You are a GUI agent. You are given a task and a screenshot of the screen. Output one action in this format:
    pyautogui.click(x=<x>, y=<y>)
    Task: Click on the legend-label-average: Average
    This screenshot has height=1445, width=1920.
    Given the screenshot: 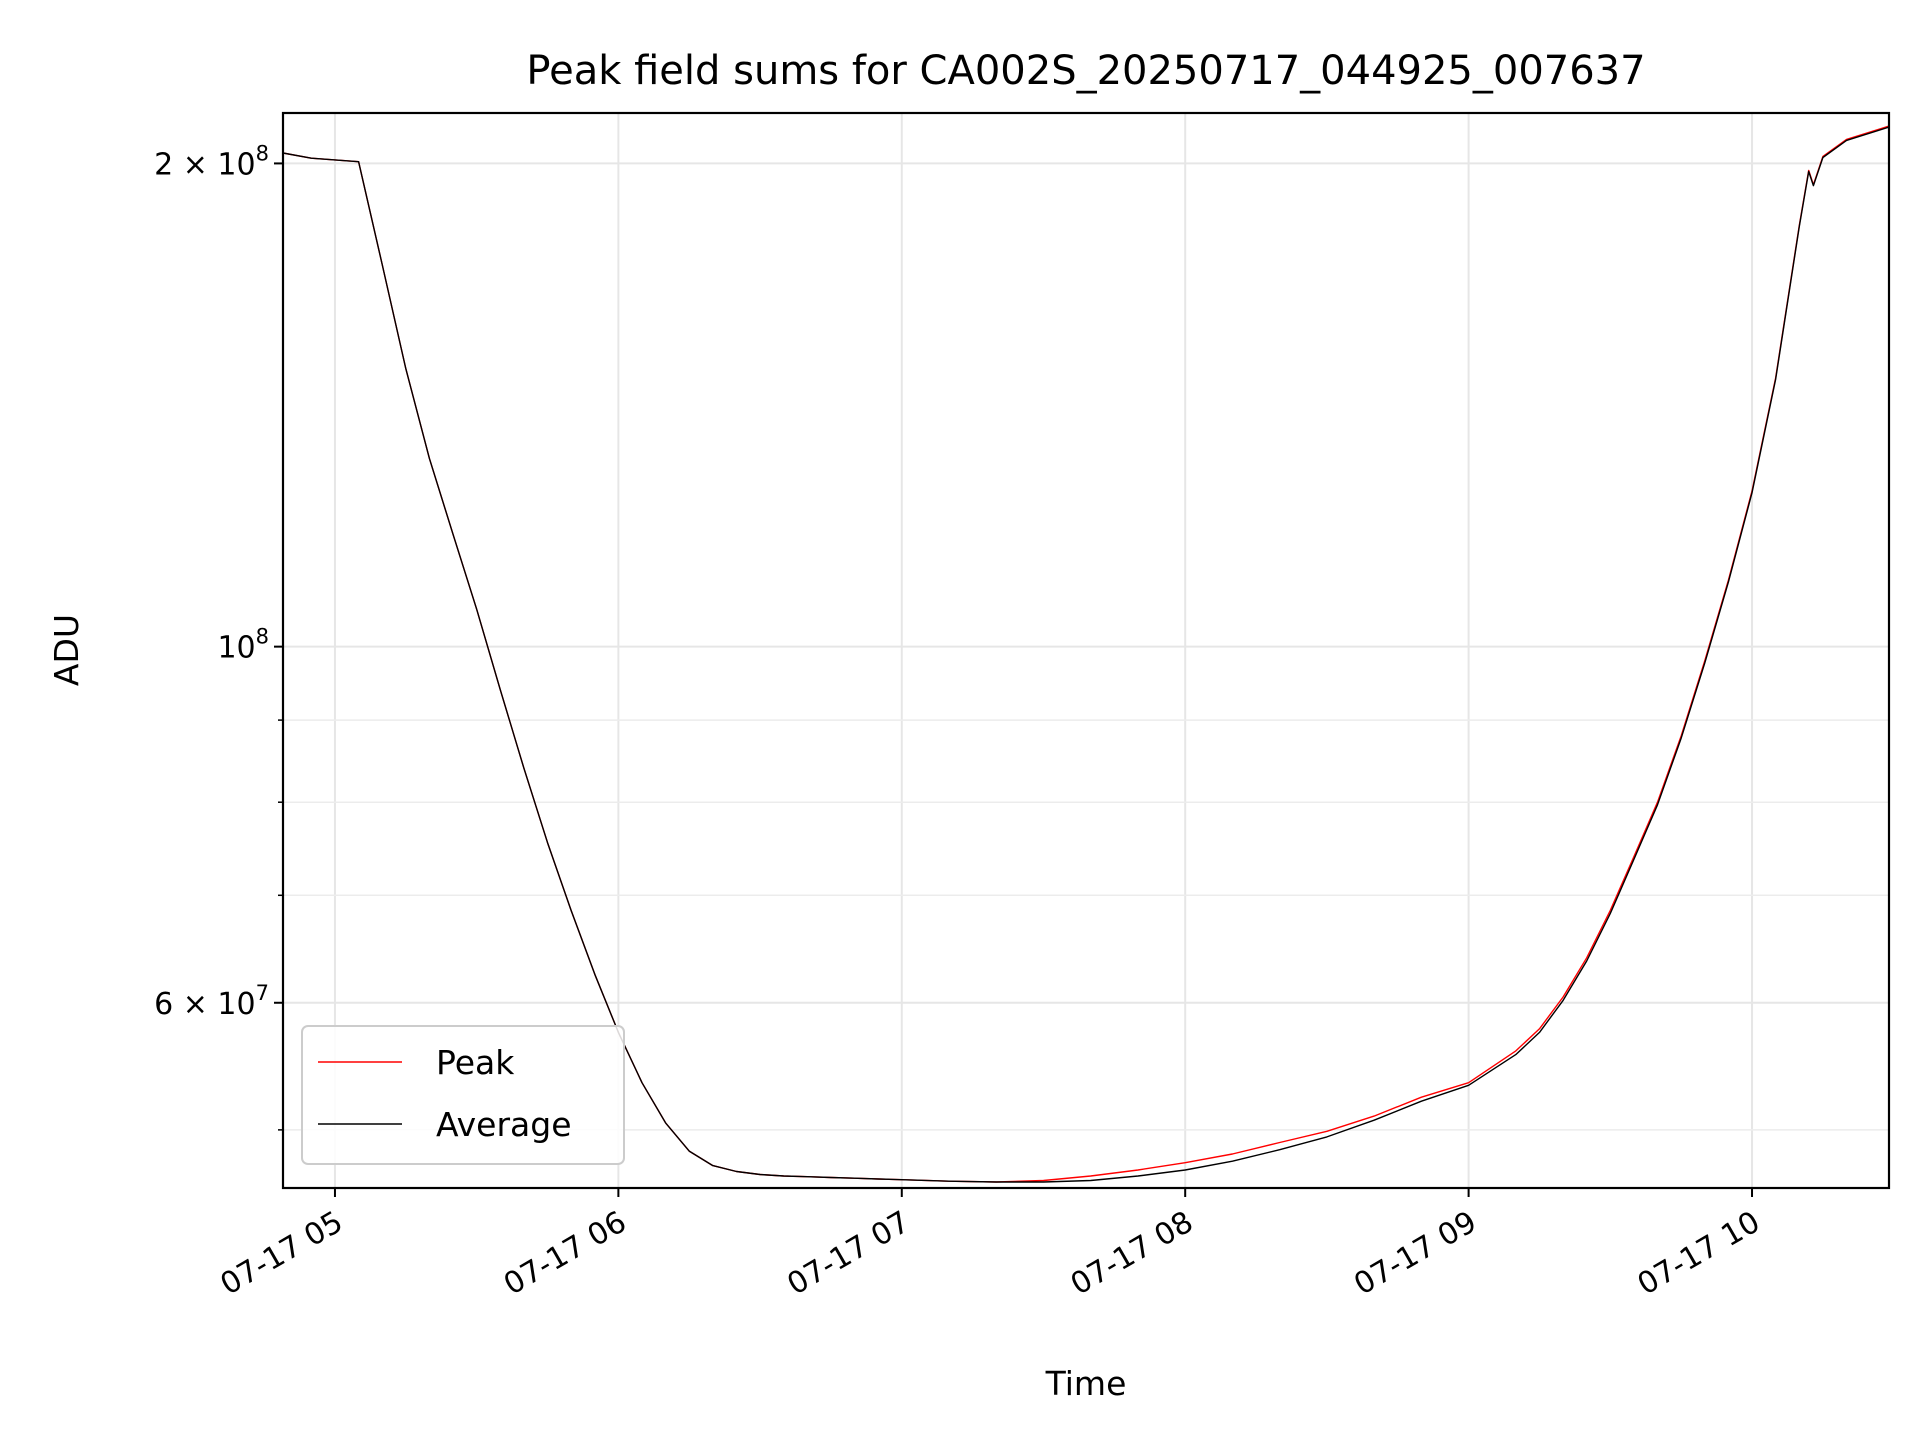 What is the action you would take?
    pyautogui.click(x=504, y=1124)
    